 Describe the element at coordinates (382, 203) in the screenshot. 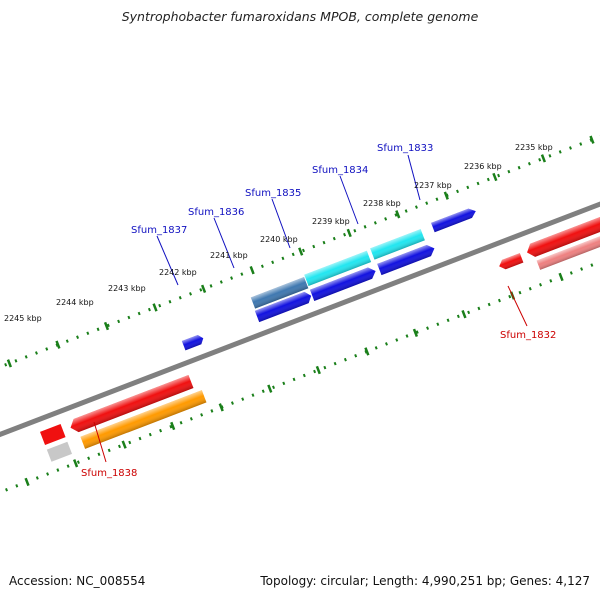

I see `kbp-label: 2238 kbp` at that location.